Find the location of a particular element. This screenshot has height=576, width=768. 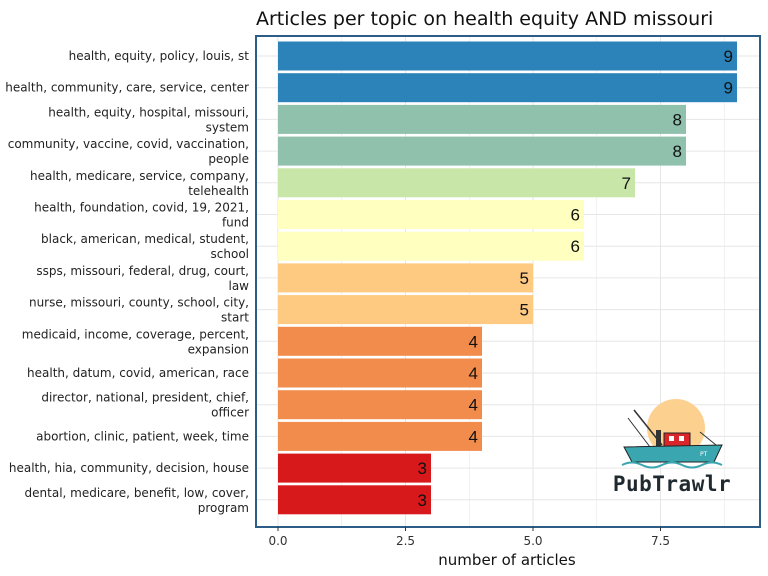

boat-cabin is located at coordinates (677, 440).